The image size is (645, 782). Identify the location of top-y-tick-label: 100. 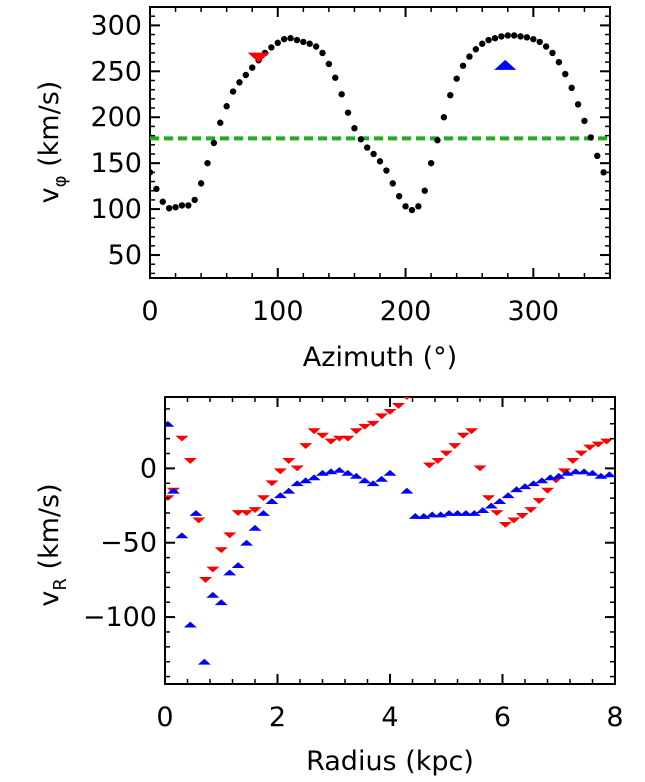
(116, 209).